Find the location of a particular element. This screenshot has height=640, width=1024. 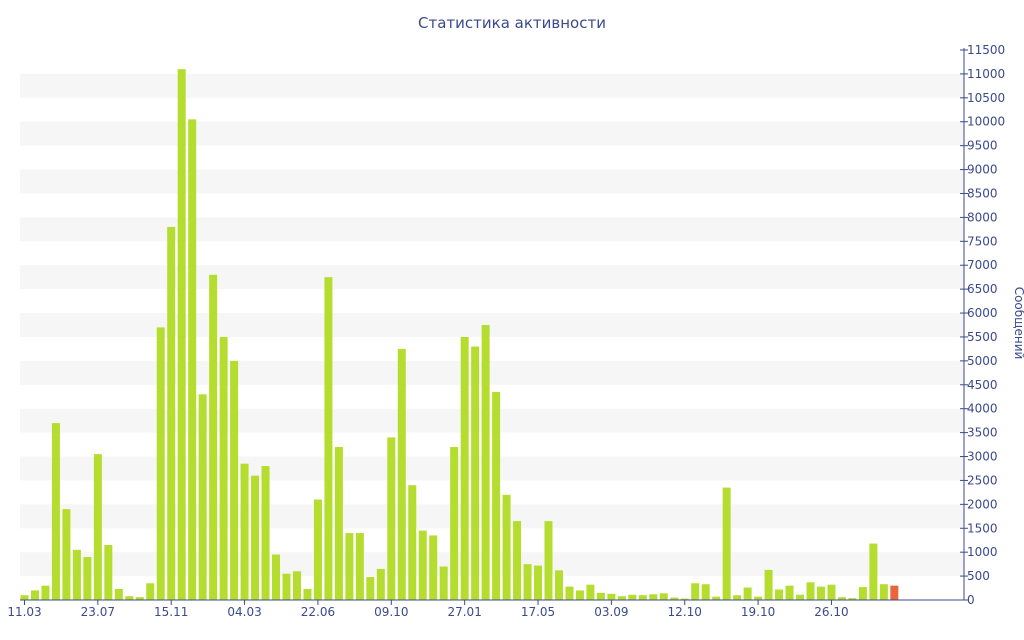

y-axis-title: Сообщений is located at coordinates (1018, 323).